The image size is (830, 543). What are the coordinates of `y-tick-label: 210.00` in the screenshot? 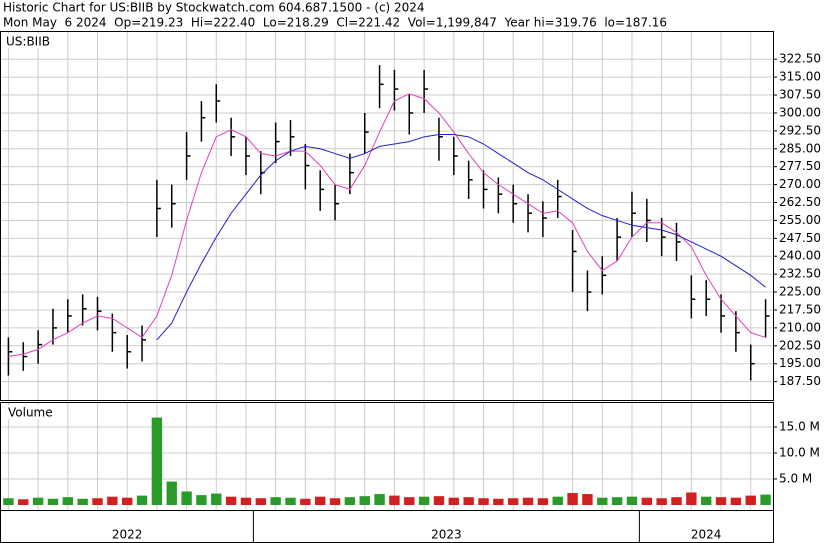 It's located at (800, 327).